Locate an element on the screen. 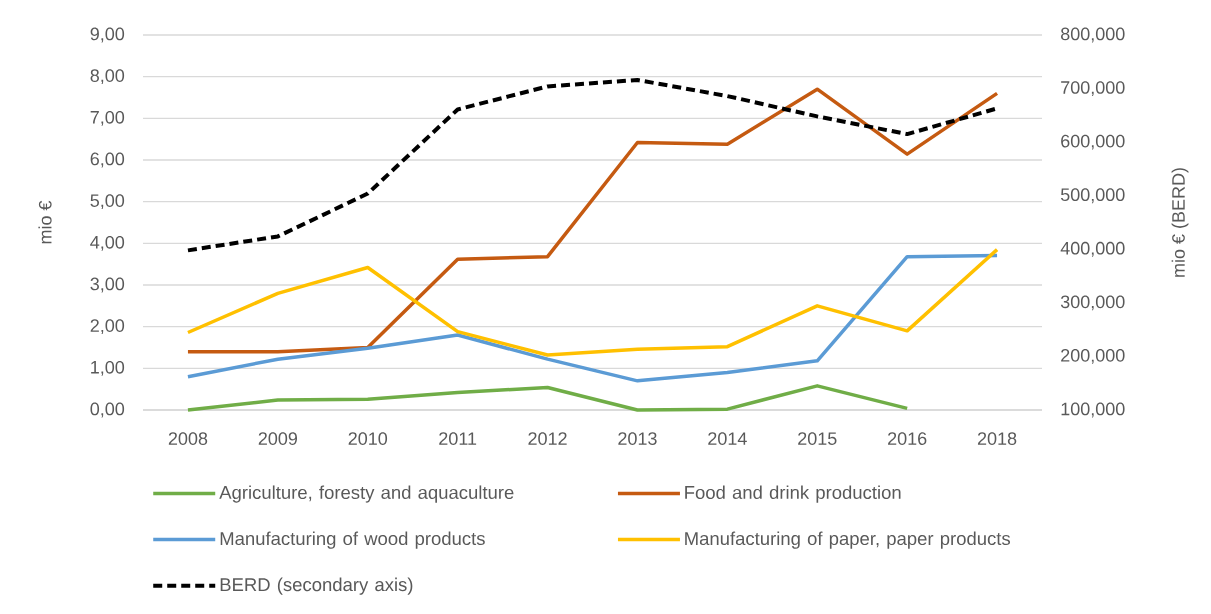  y2-tick-label: 700,000 is located at coordinates (1093, 88).